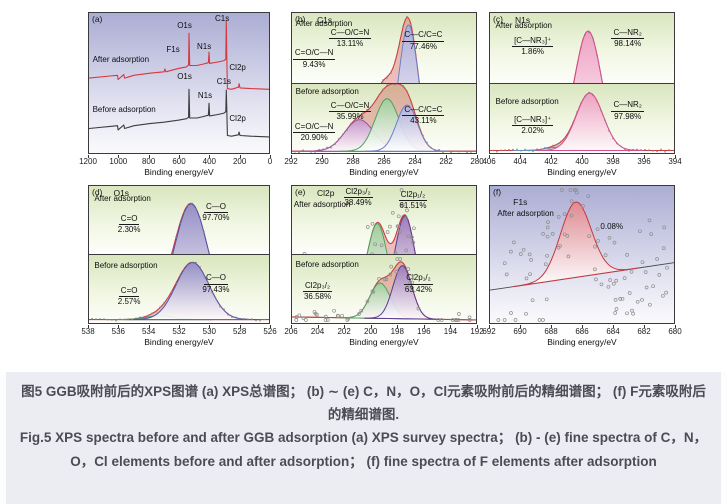  What do you see at coordinates (318, 292) in the screenshot?
I see `peak-annotation: Cl2p₃/₂ 36.58%` at bounding box center [318, 292].